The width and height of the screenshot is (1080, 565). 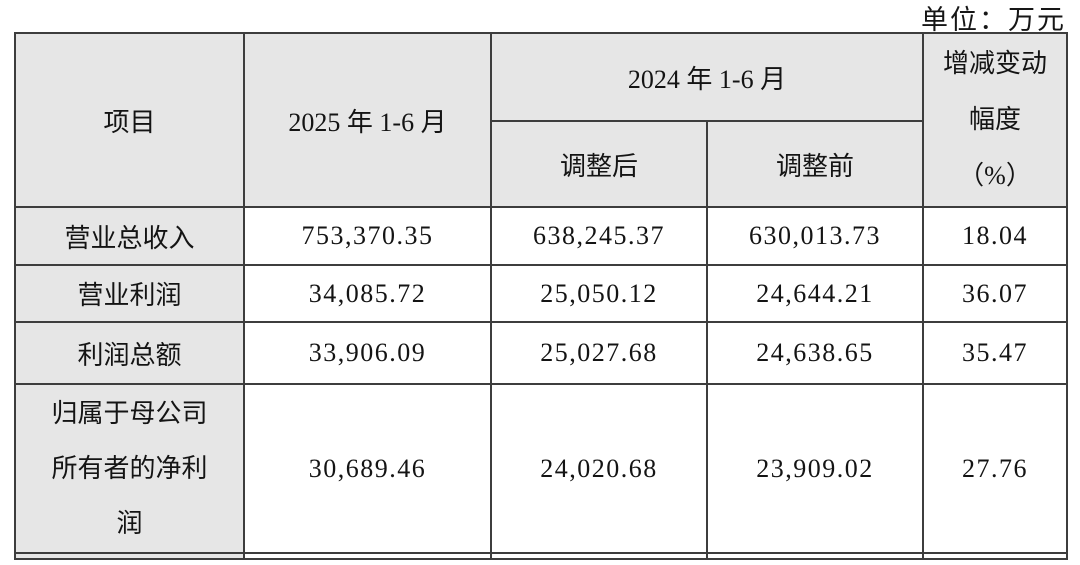 What do you see at coordinates (995, 236) in the screenshot?
I see `value-change: 18.04` at bounding box center [995, 236].